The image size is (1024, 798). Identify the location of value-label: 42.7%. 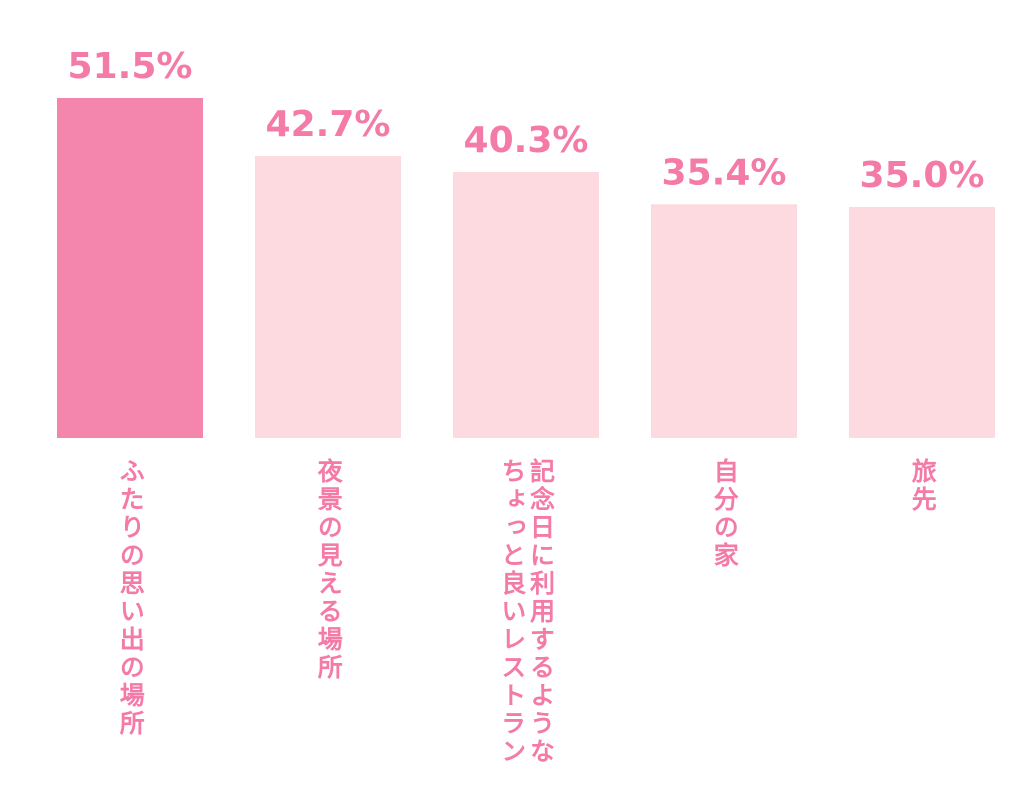
(328, 124).